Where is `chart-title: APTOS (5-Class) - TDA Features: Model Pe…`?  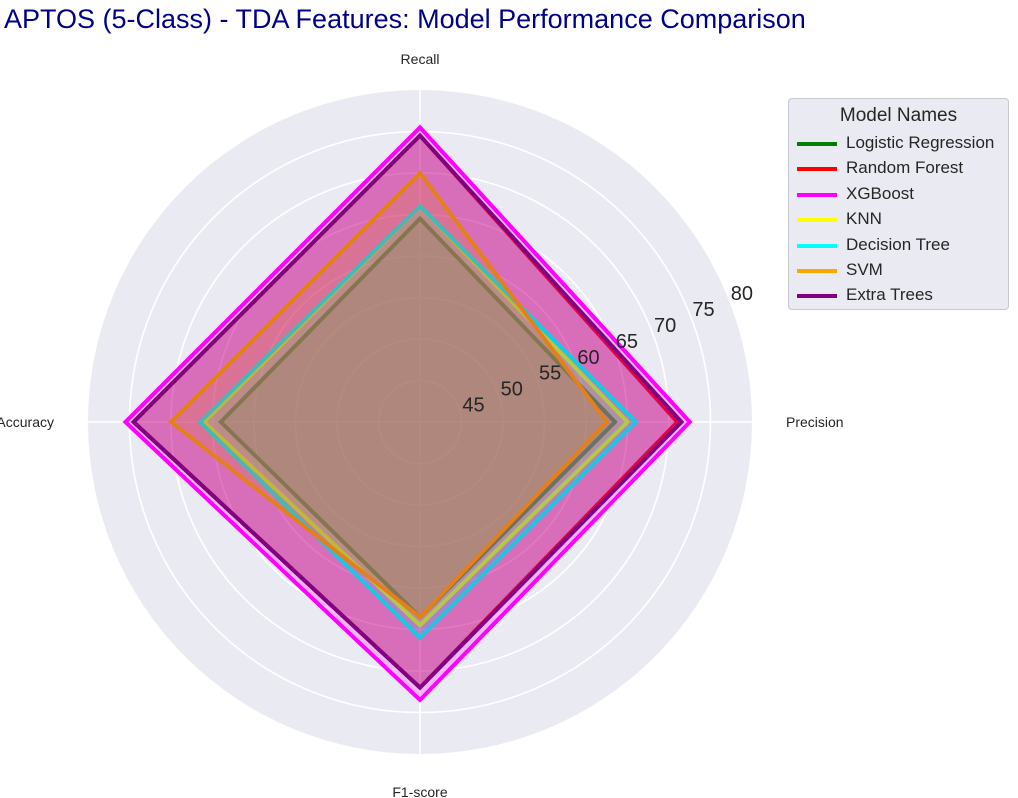 chart-title: APTOS (5-Class) - TDA Features: Model Pe… is located at coordinates (405, 19).